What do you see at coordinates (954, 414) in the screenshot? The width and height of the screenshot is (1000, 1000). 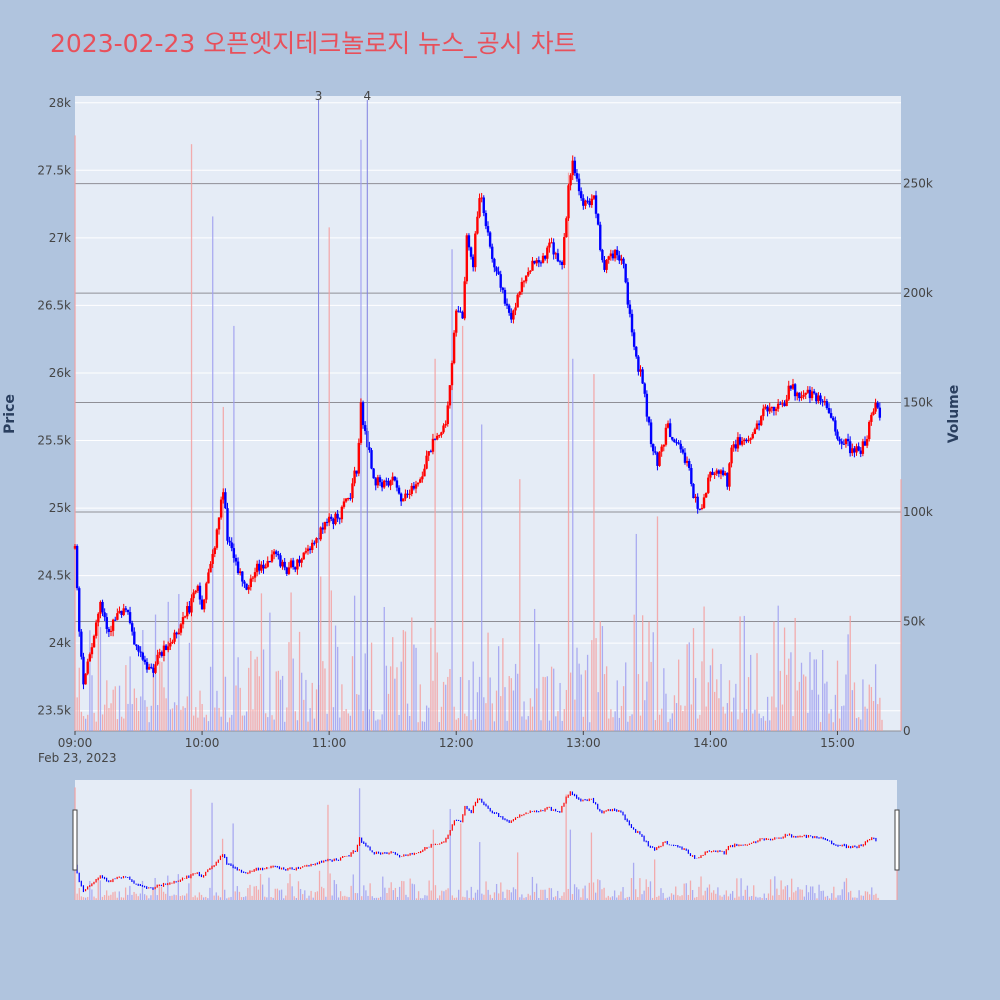 I see `volume-axis-title: Volume` at bounding box center [954, 414].